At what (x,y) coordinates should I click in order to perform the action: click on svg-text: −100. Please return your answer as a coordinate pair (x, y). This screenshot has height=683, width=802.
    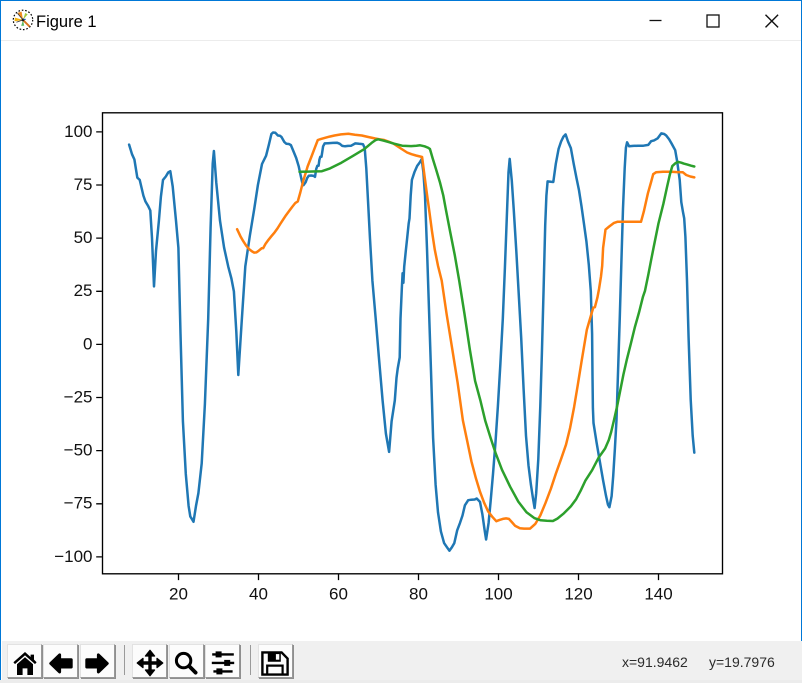
    Looking at the image, I should click on (73, 556).